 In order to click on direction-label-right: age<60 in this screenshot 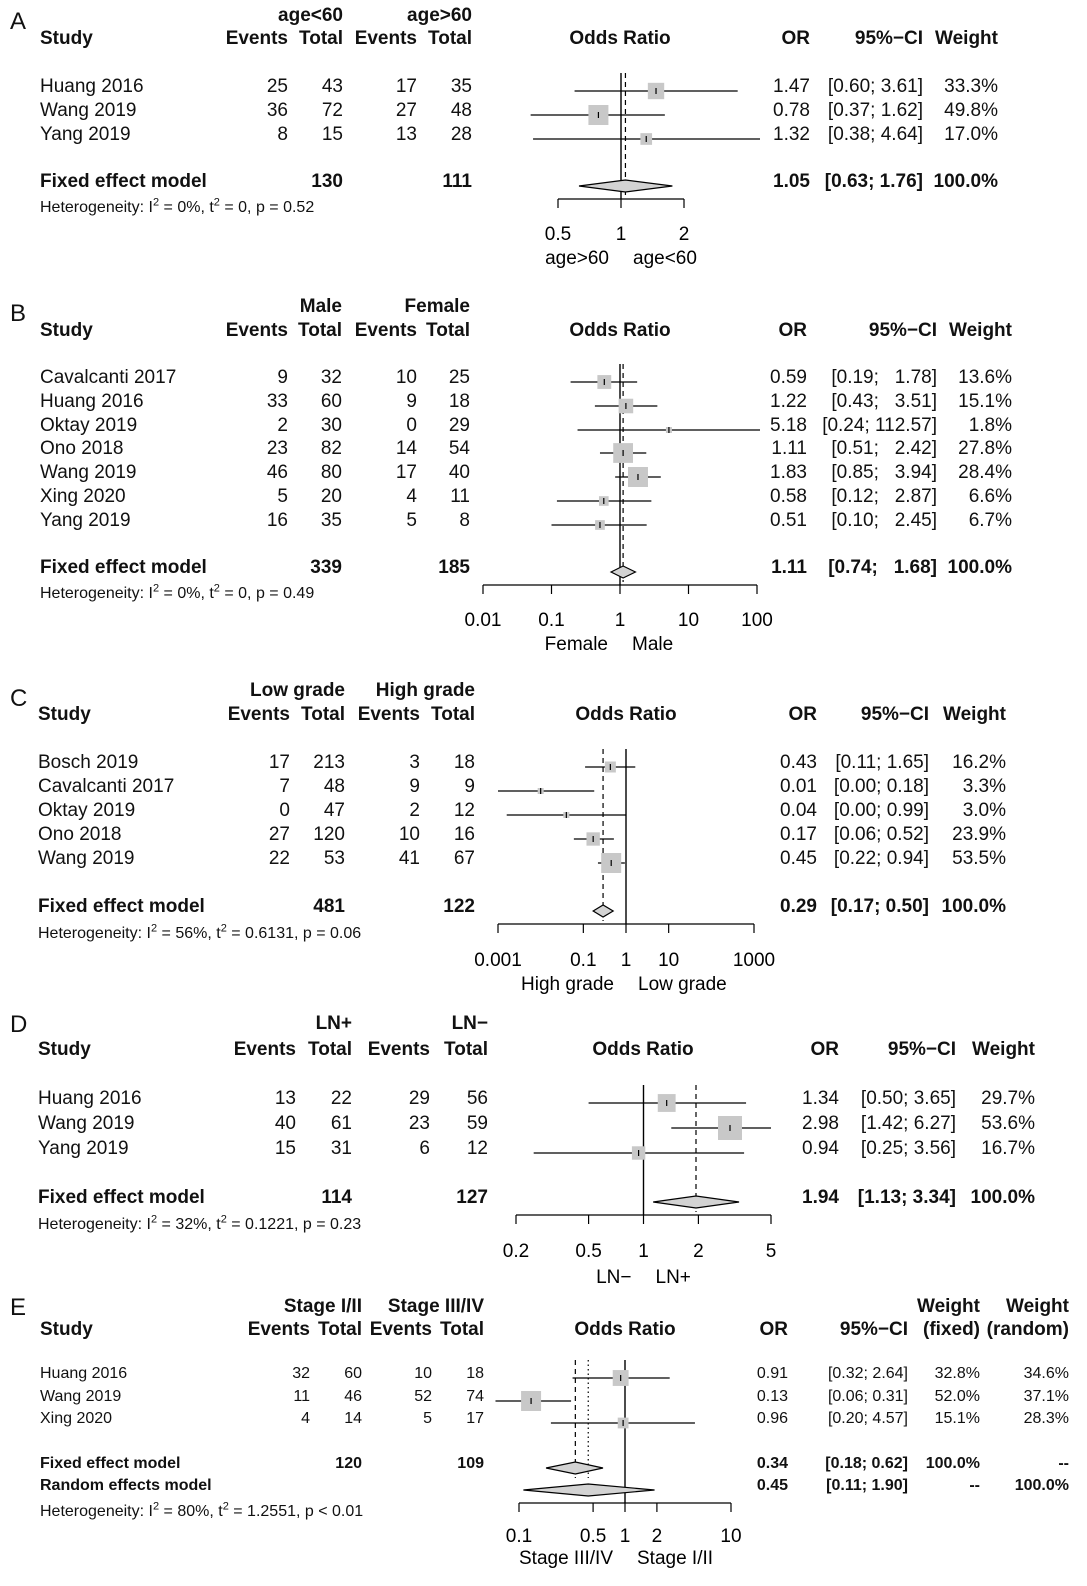, I will do `click(665, 258)`.